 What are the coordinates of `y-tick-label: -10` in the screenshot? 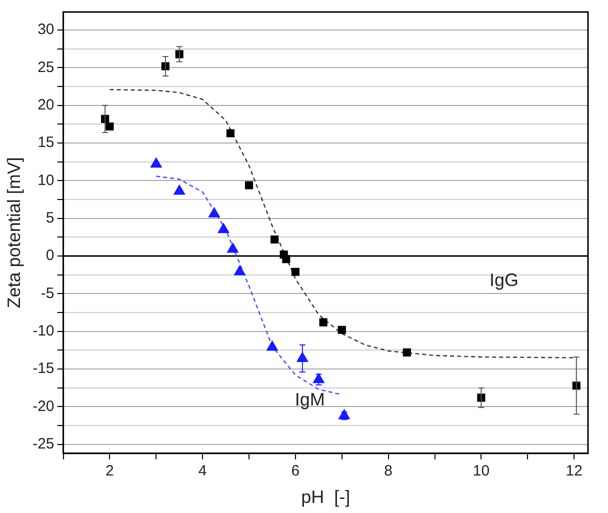 It's located at (43, 331).